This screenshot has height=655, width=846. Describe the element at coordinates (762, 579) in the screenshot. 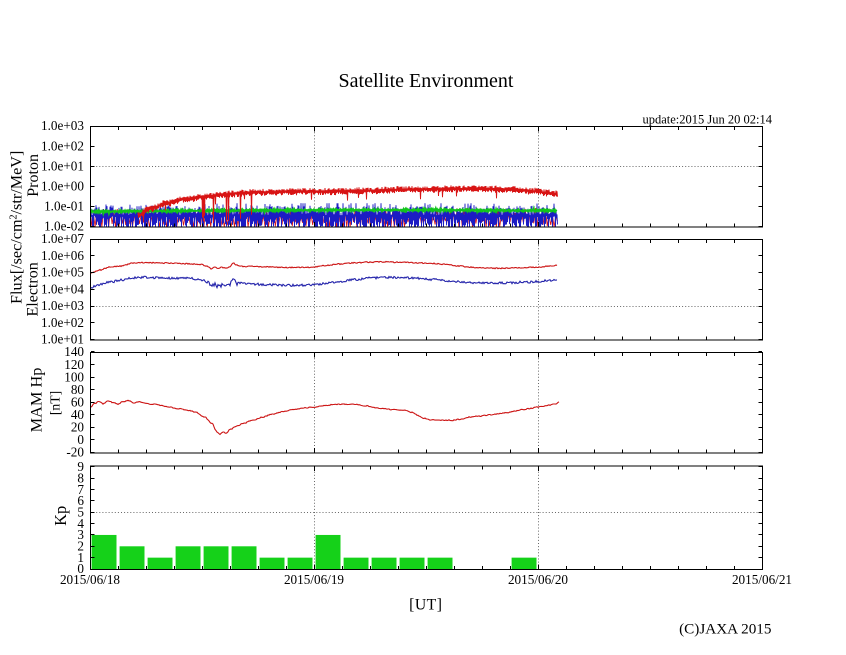

I see `svg-text: 2015/06/21` at that location.